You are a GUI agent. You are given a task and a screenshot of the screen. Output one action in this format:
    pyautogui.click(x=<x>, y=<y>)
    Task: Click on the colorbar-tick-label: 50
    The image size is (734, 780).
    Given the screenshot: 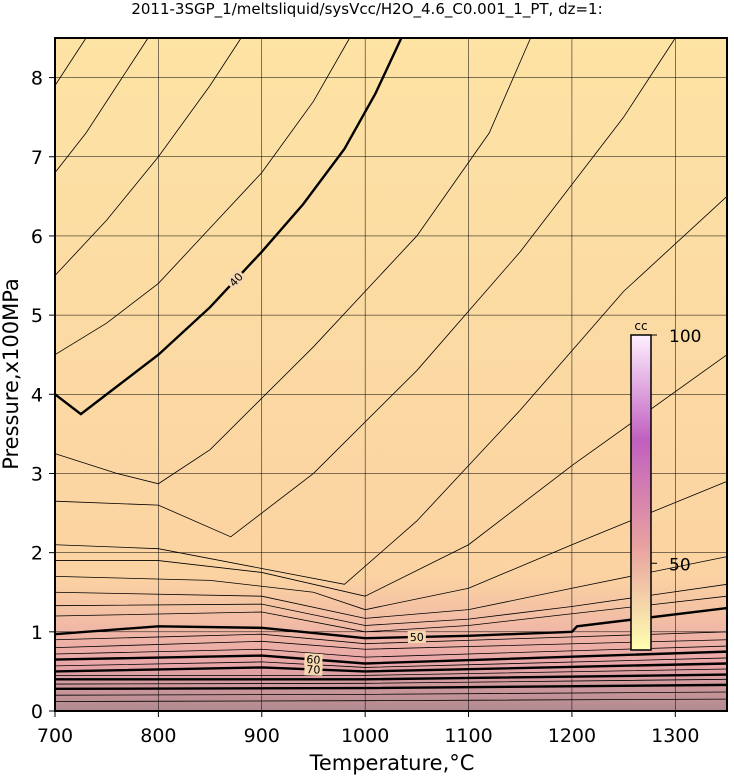 What is the action you would take?
    pyautogui.click(x=680, y=565)
    